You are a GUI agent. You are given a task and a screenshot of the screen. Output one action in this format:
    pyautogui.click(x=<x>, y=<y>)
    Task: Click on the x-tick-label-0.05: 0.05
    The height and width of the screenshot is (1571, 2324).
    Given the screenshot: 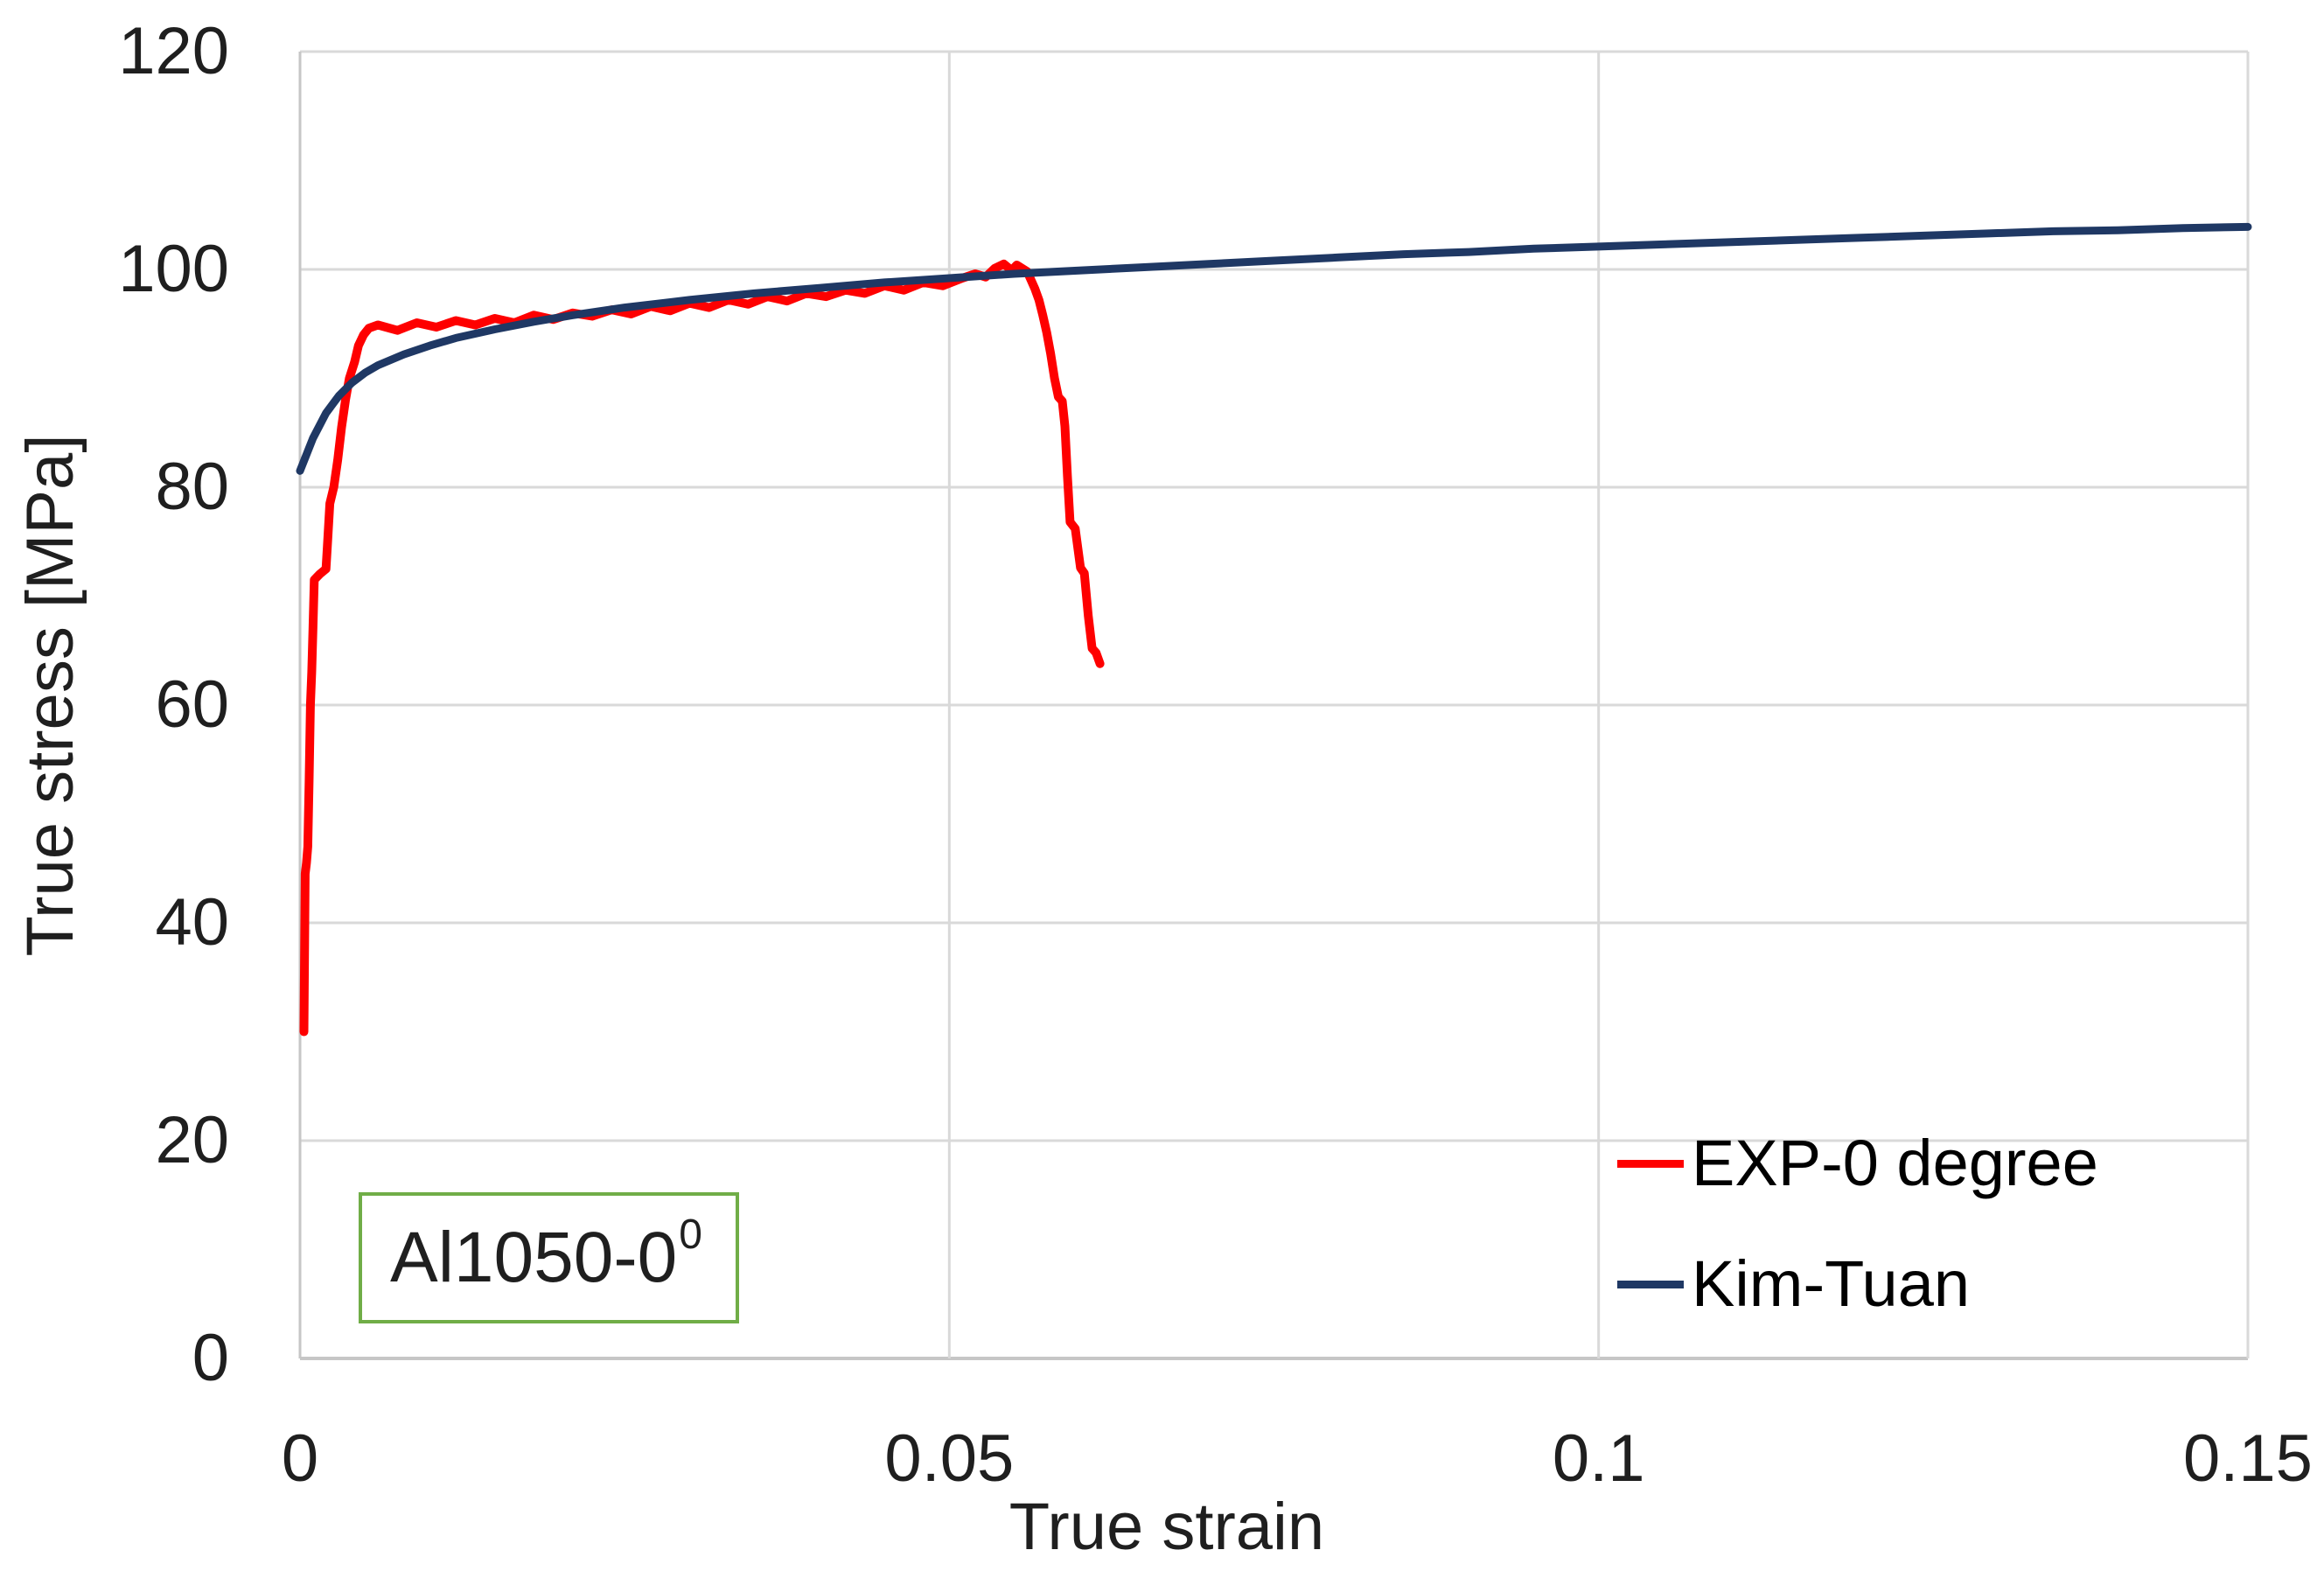 What is the action you would take?
    pyautogui.click(x=950, y=1459)
    